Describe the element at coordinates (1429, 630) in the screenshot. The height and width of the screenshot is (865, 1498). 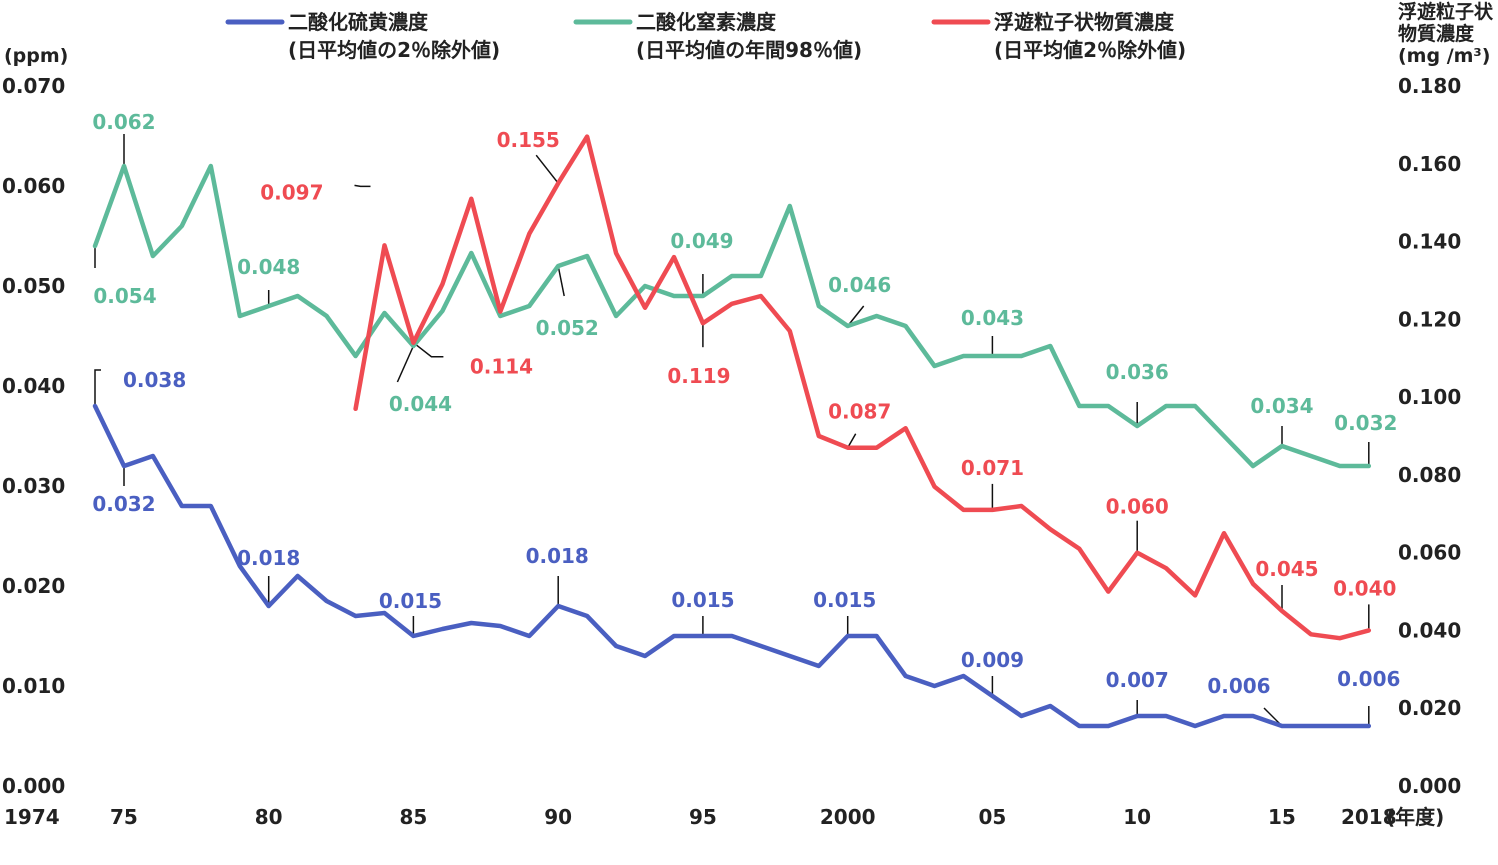
I see `right-tick-label: 0.040` at that location.